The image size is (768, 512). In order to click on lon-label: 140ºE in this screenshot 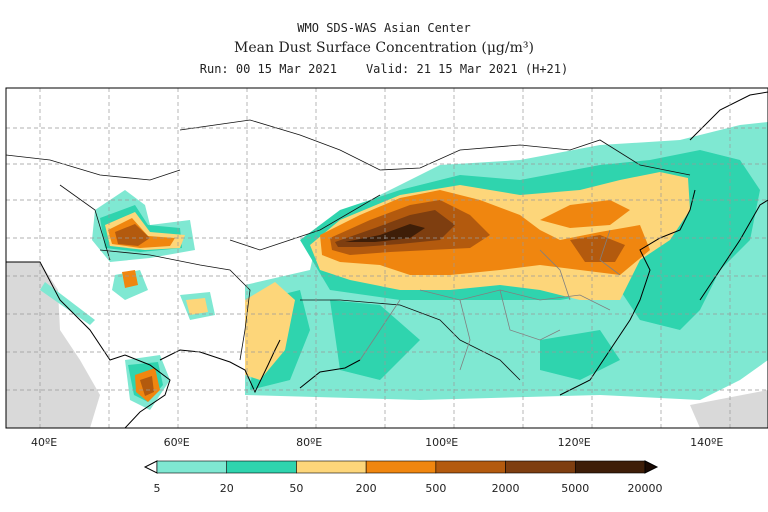, I will do `click(707, 442)`.